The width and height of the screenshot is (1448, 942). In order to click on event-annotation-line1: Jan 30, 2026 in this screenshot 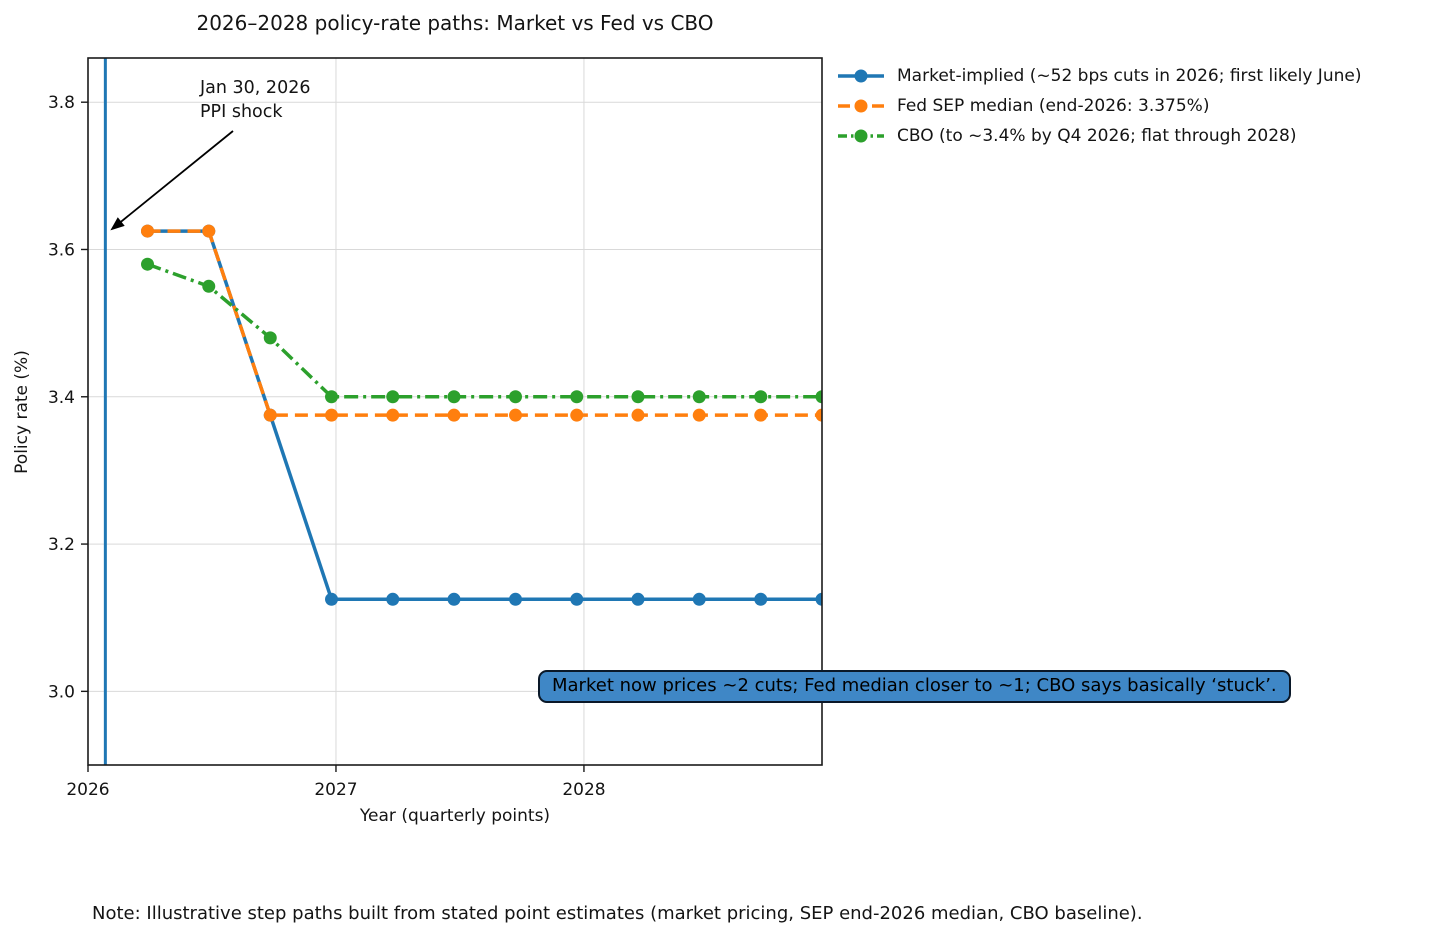, I will do `click(255, 88)`.